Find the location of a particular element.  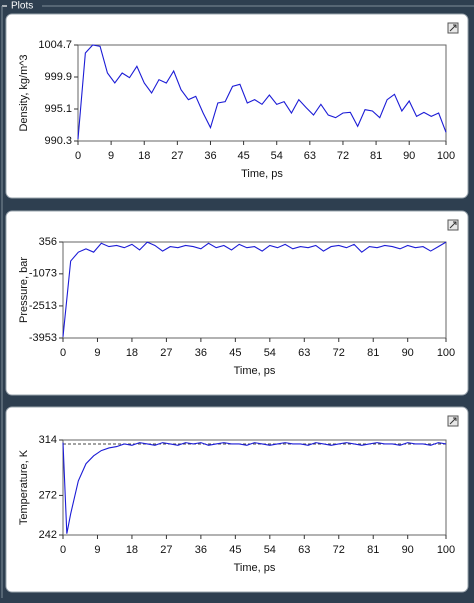

y-tick-label: 1004.7 is located at coordinates (55, 45).